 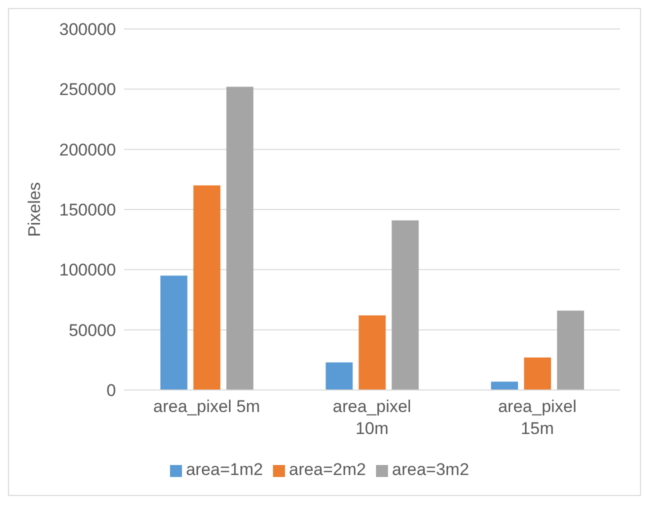 I want to click on y-tick-label: 250000, so click(x=87, y=90).